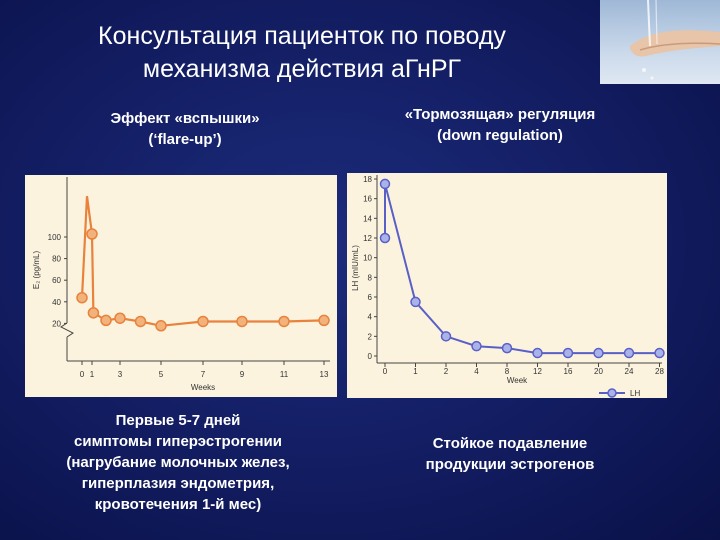 This screenshot has width=720, height=540. I want to click on x-axis-label: Weeks, so click(203, 387).